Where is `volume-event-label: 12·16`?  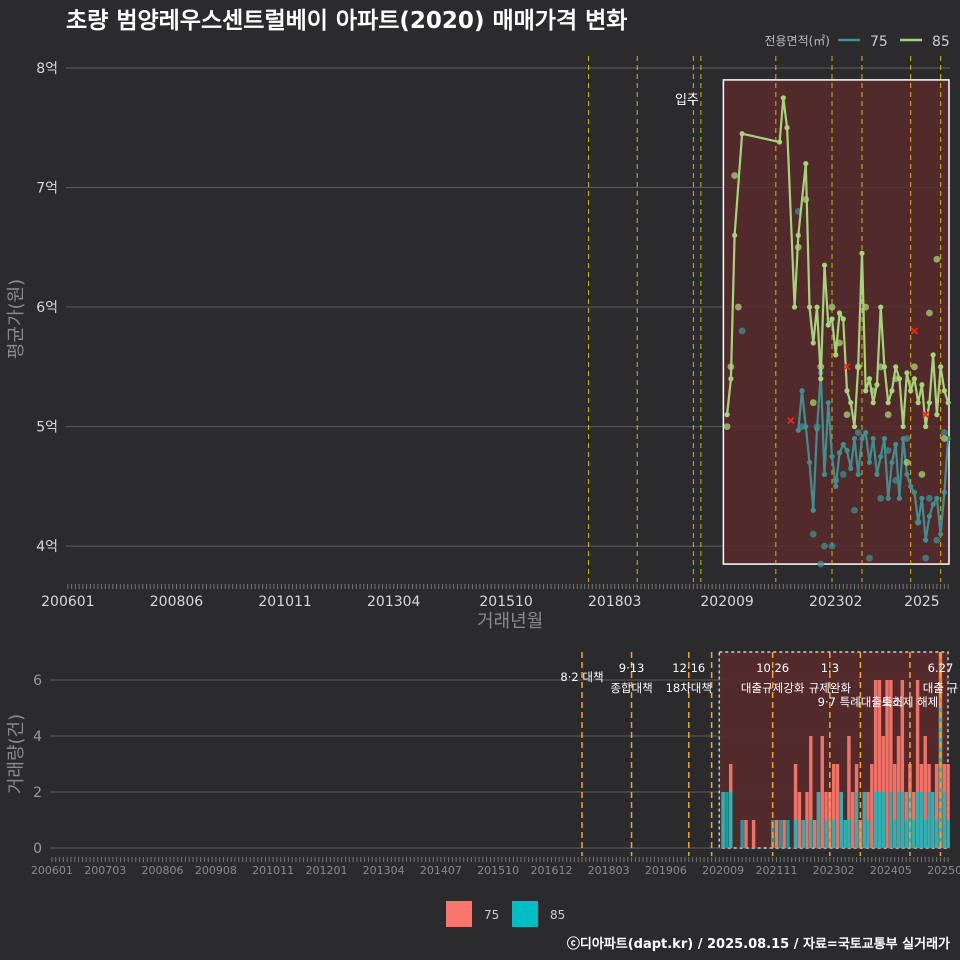 volume-event-label: 12·16 is located at coordinates (688, 668).